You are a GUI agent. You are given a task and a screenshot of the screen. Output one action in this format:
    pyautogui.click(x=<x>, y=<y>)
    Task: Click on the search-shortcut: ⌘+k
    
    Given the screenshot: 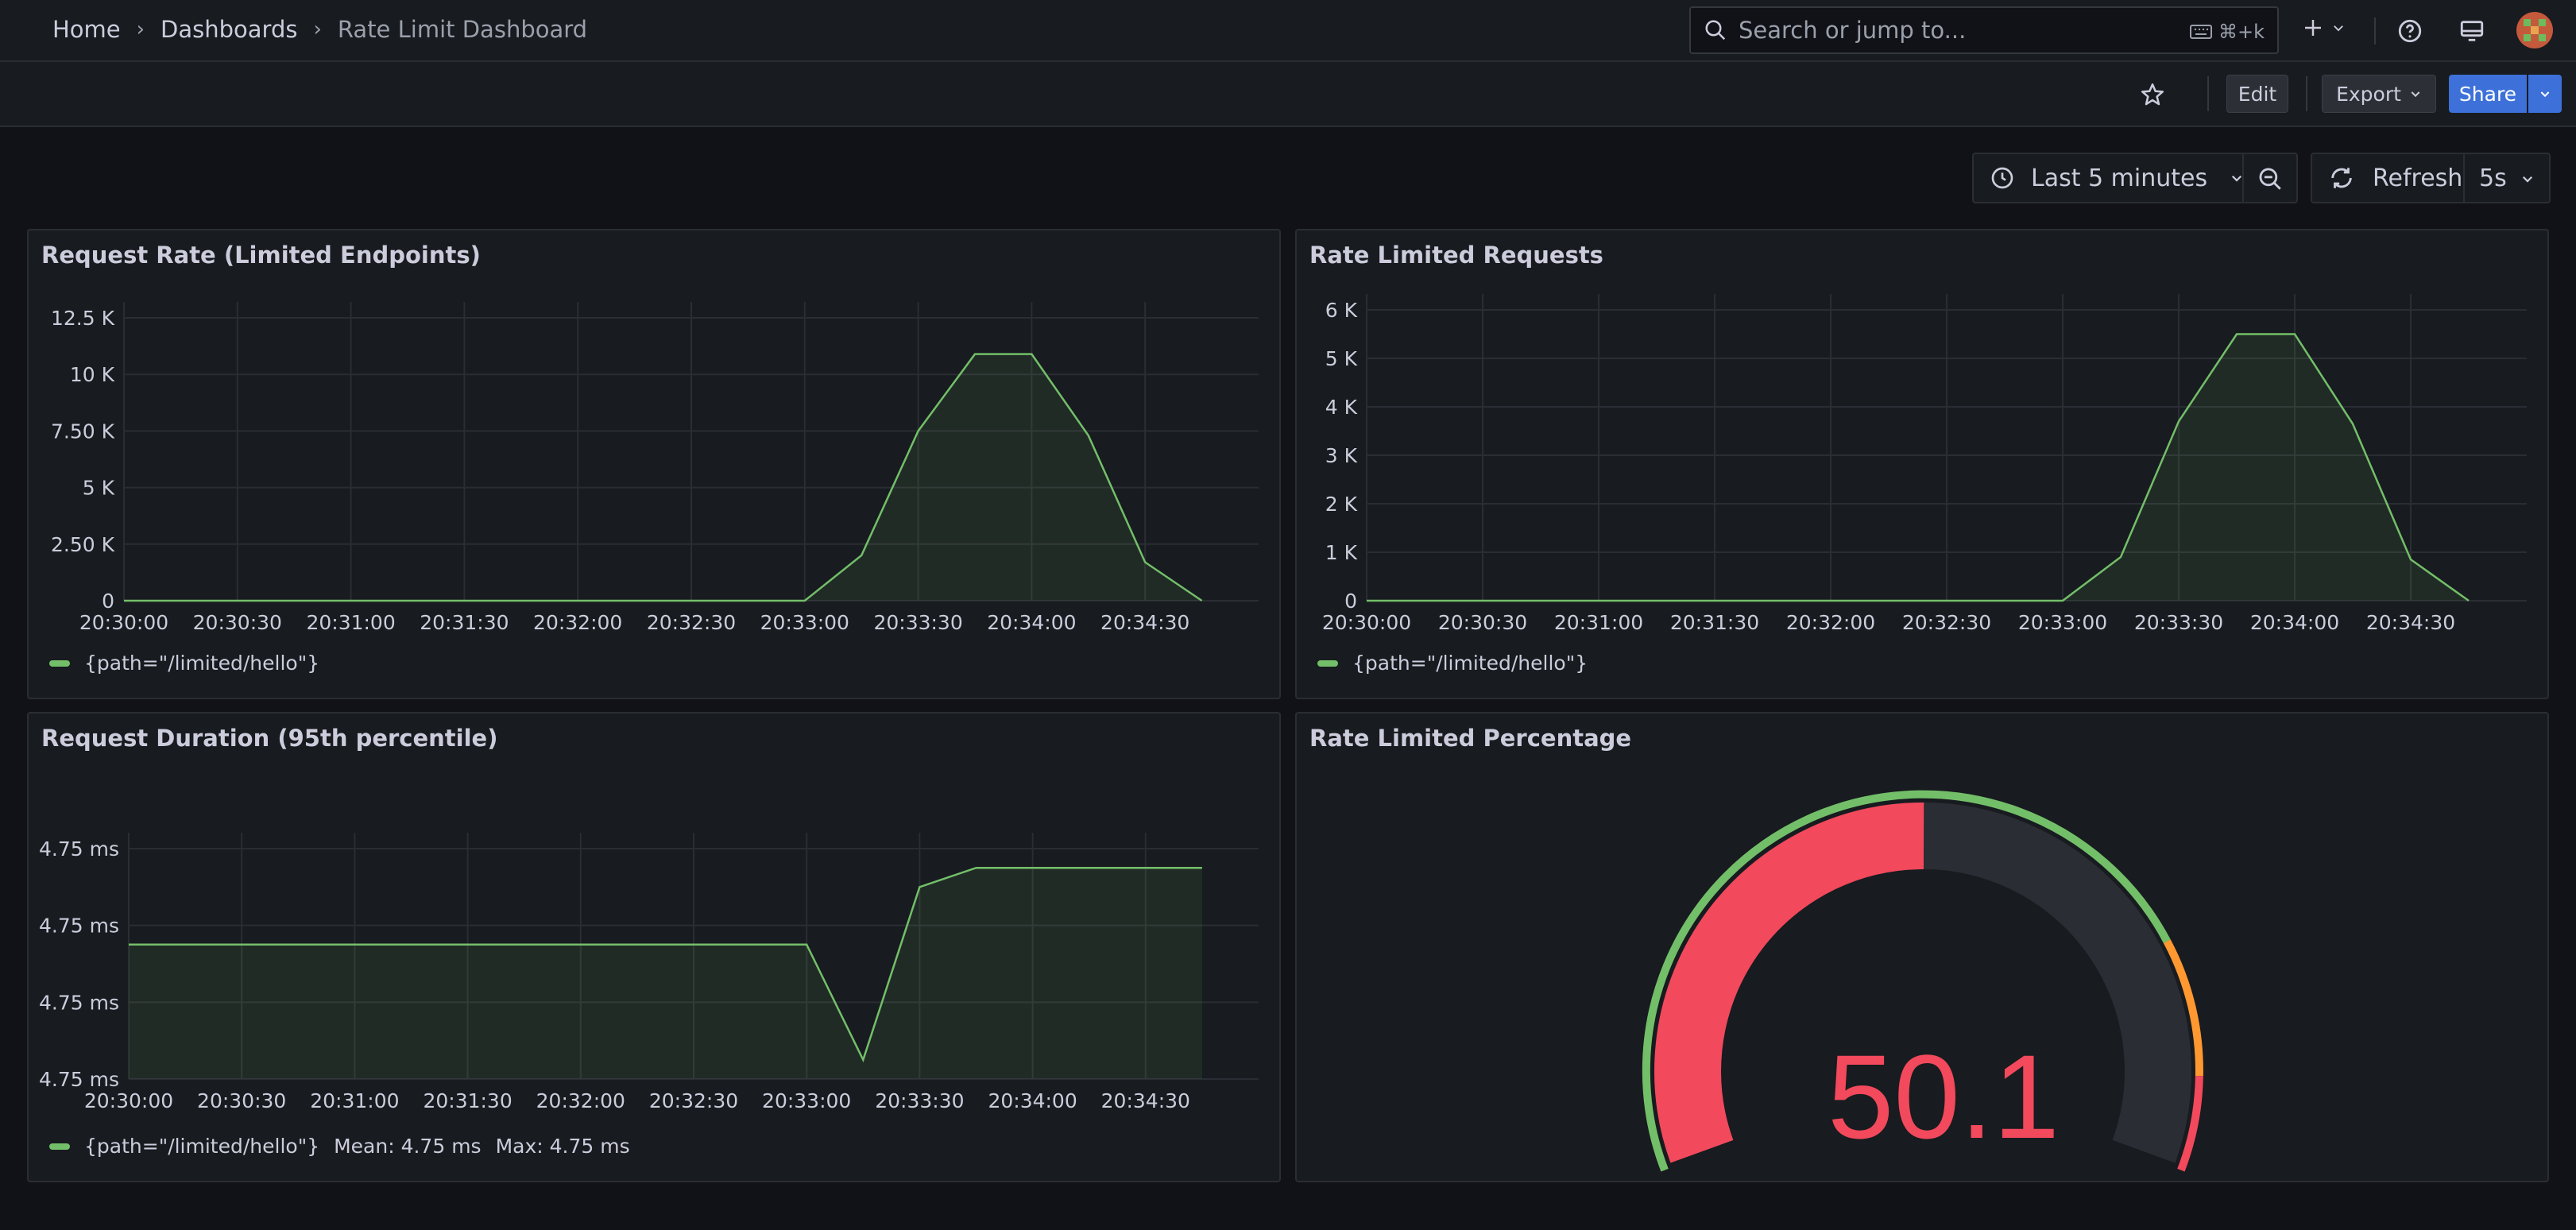 What is the action you would take?
    pyautogui.click(x=2227, y=32)
    